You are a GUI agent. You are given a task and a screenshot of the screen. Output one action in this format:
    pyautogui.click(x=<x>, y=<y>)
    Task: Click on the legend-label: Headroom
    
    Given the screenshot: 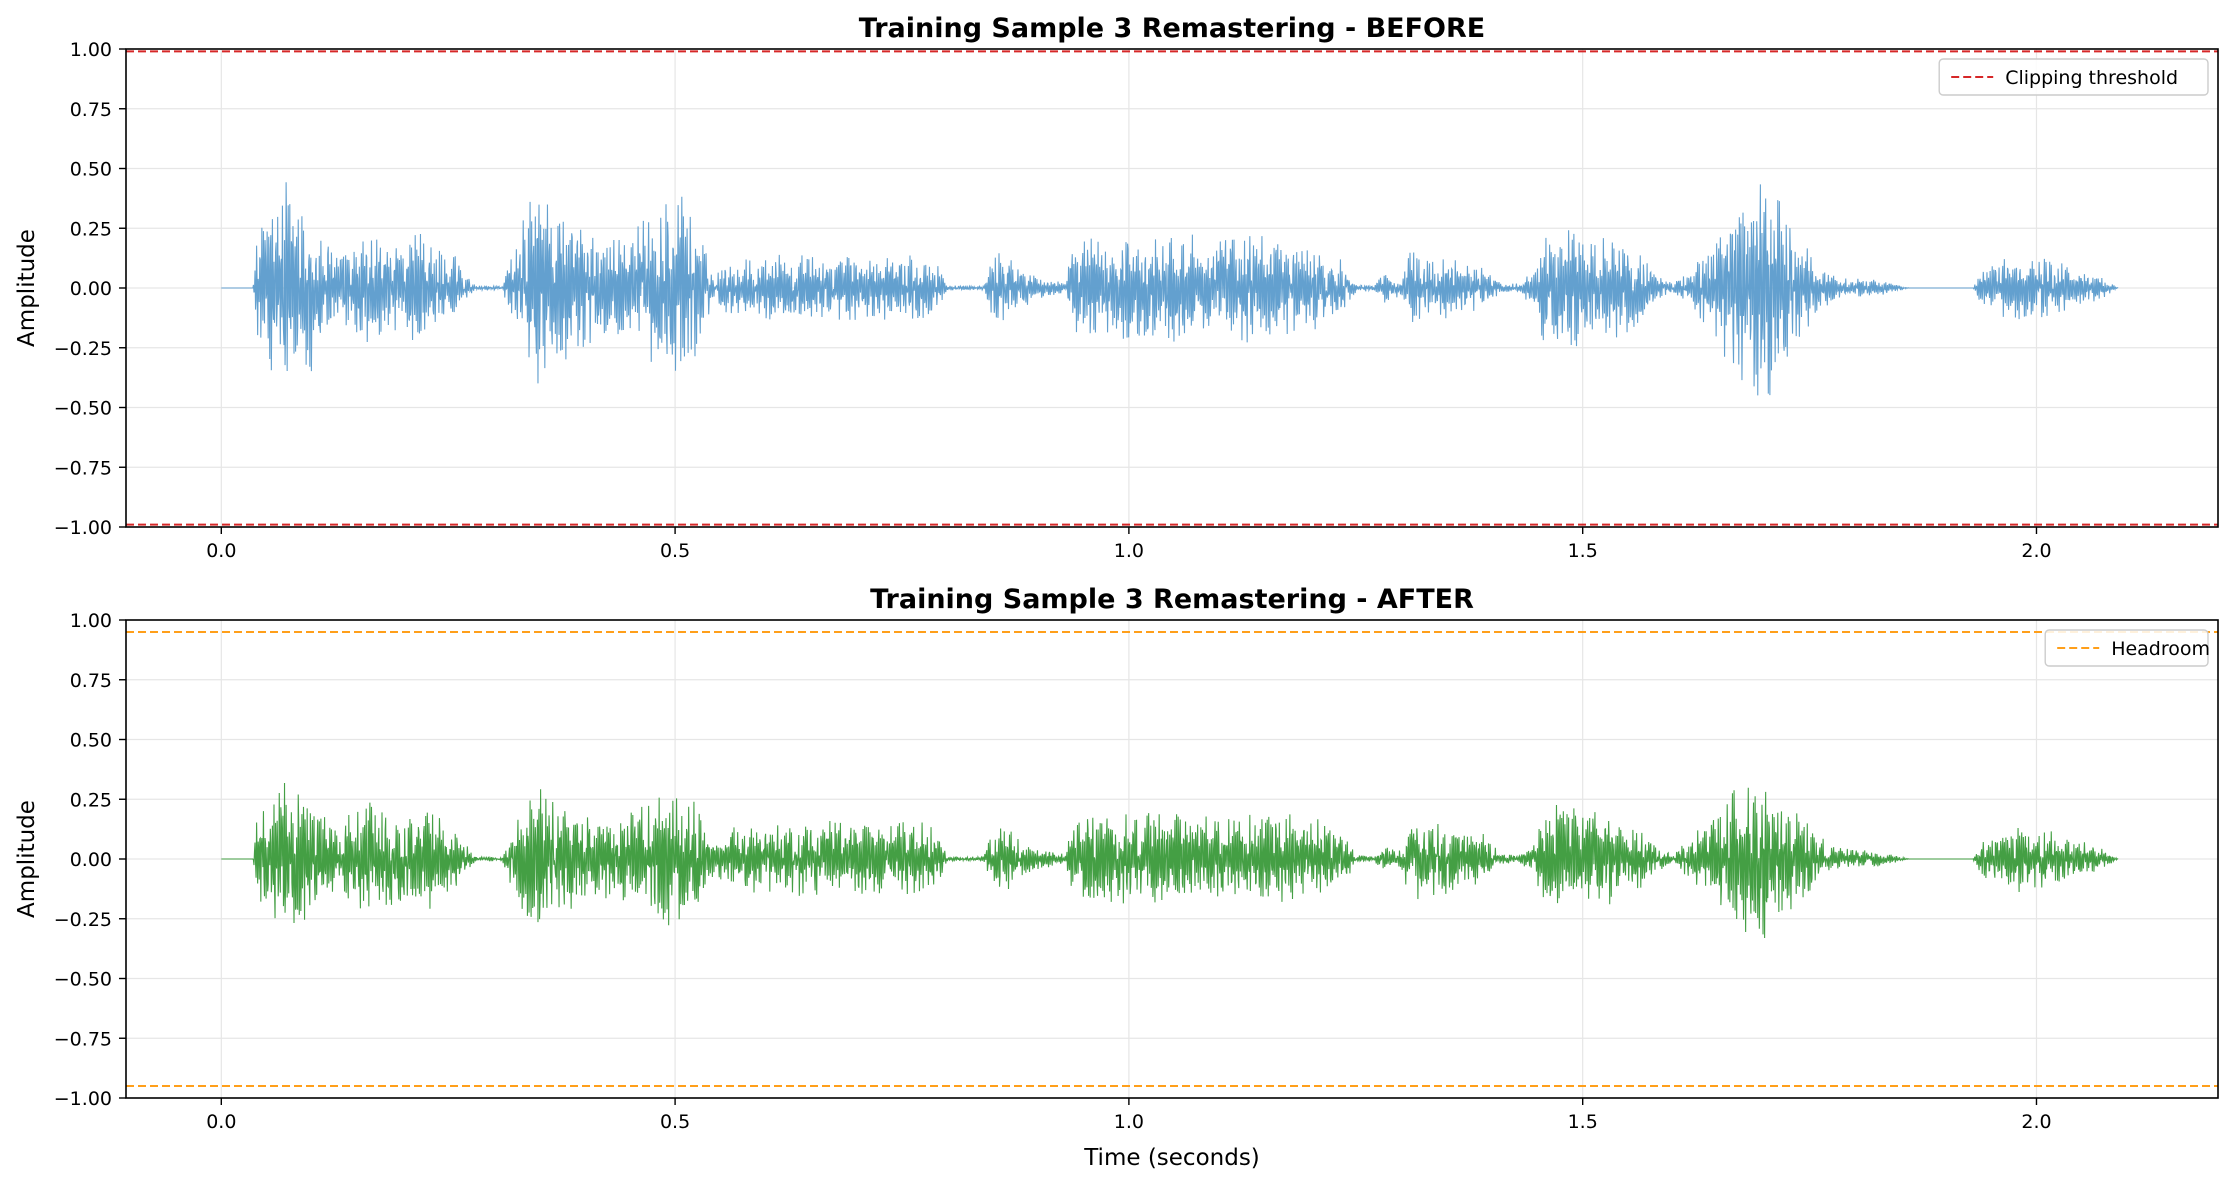 What is the action you would take?
    pyautogui.click(x=2160, y=649)
    